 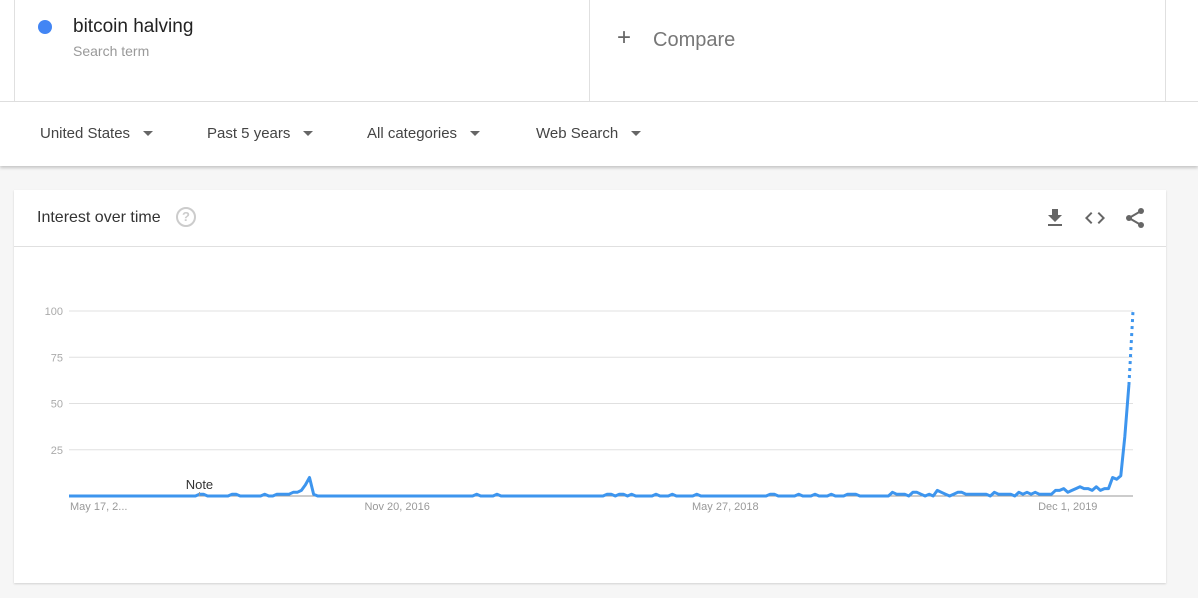 What do you see at coordinates (249, 133) in the screenshot?
I see `filter-time-label: Past 5 years` at bounding box center [249, 133].